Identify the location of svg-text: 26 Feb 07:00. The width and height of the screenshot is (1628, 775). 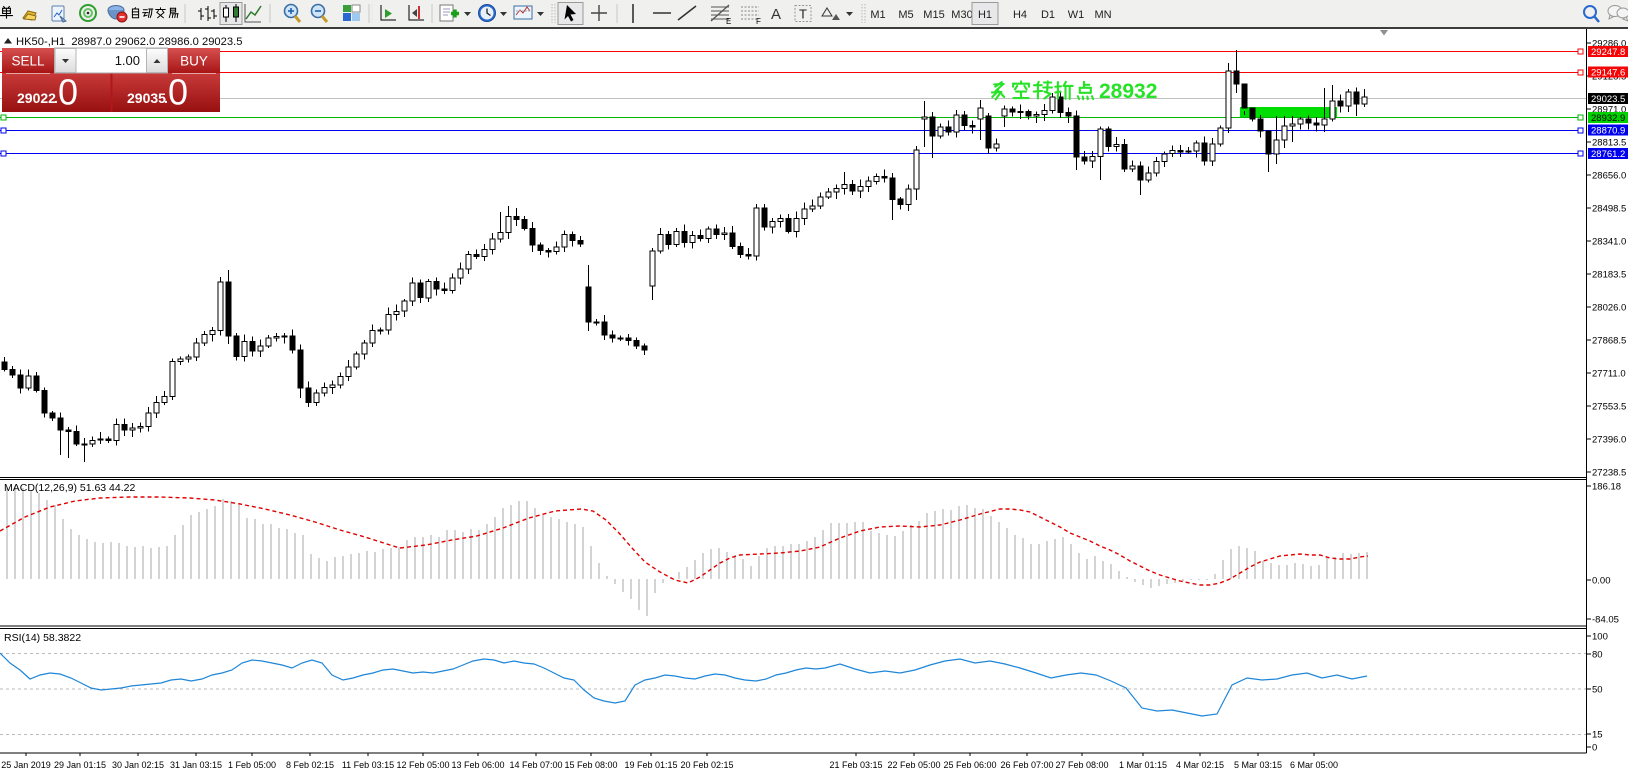
(1026, 765).